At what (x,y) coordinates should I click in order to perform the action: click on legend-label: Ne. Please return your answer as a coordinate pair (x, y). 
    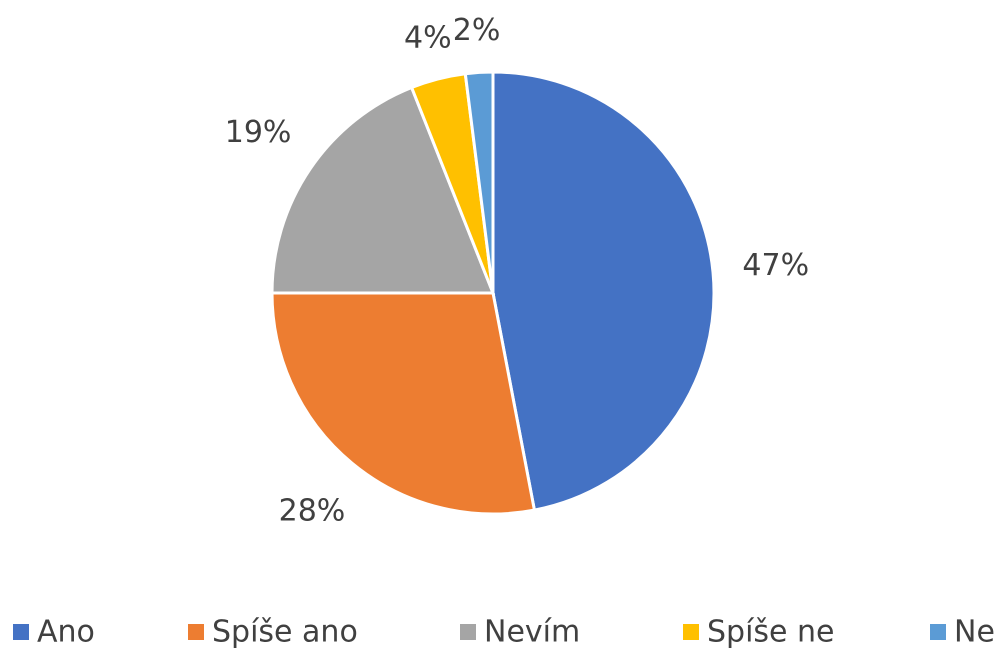
    Looking at the image, I should click on (974, 632).